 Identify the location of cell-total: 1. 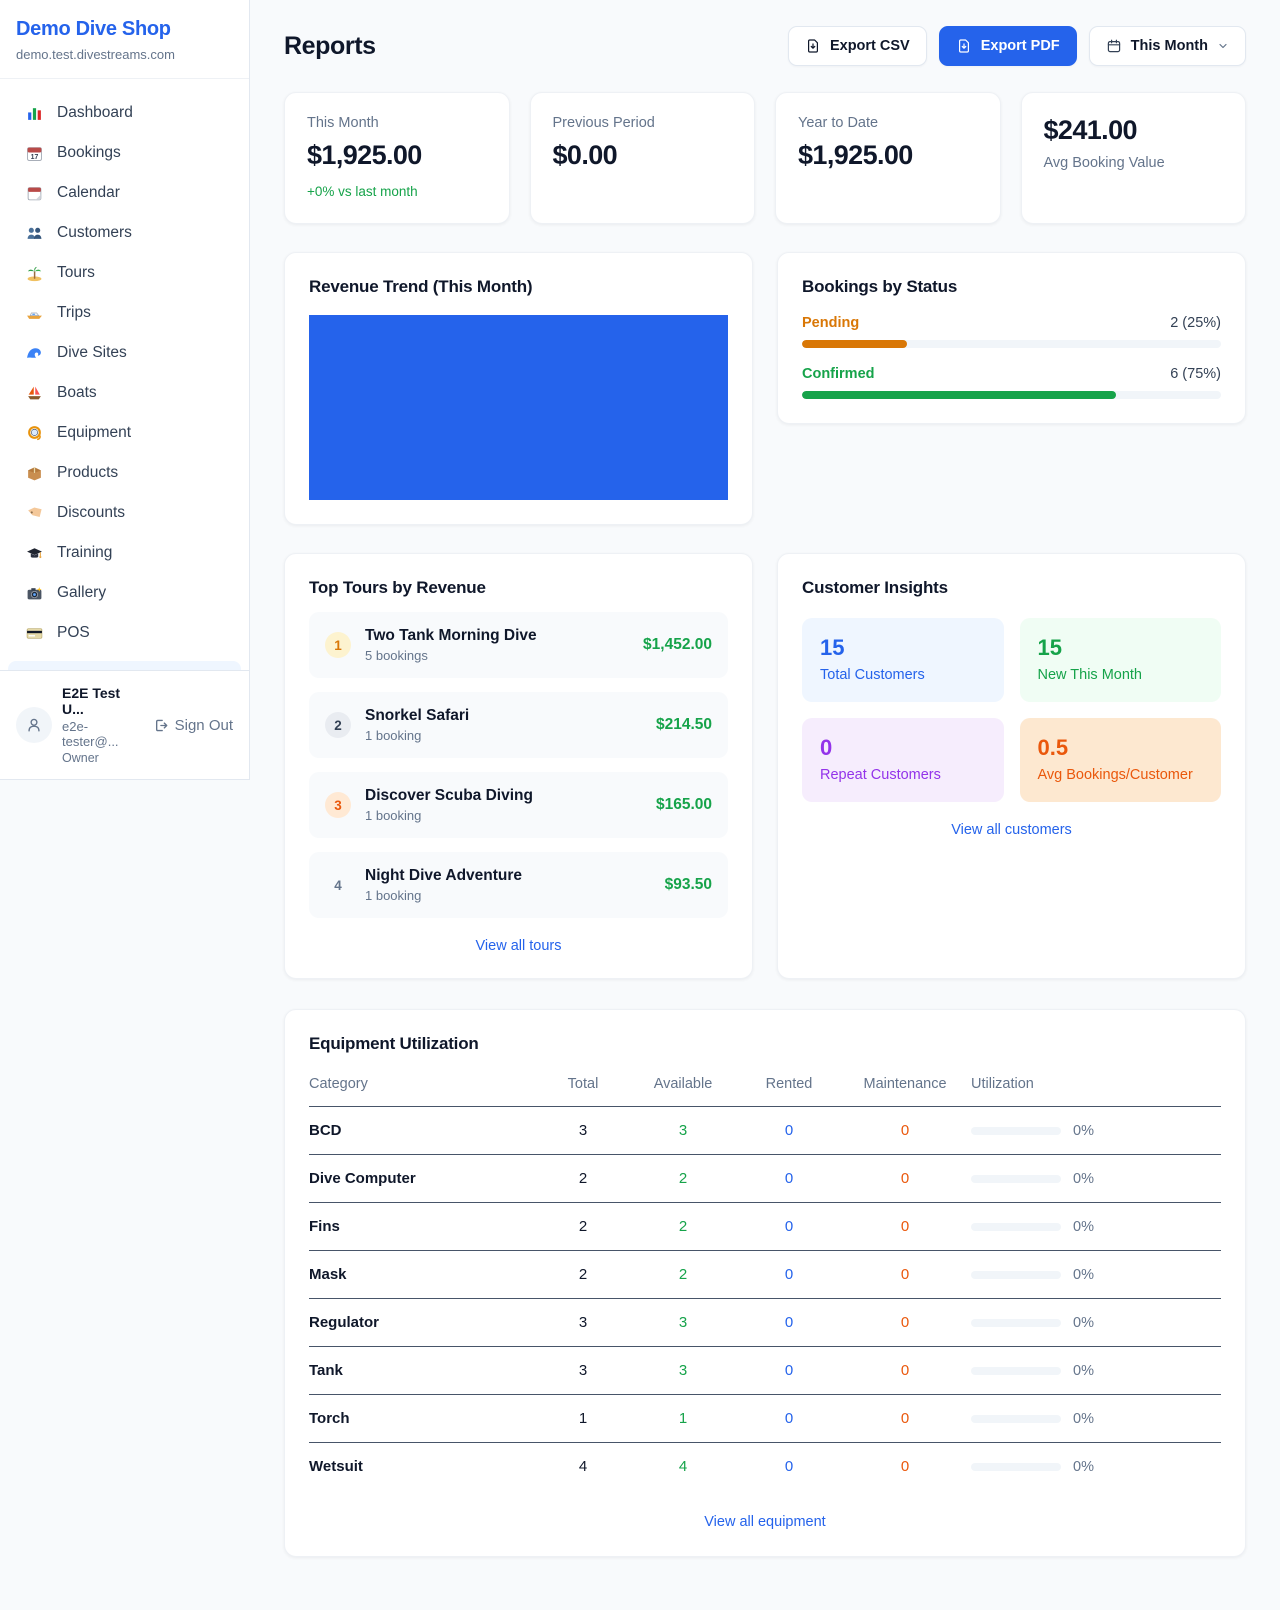
(583, 1419).